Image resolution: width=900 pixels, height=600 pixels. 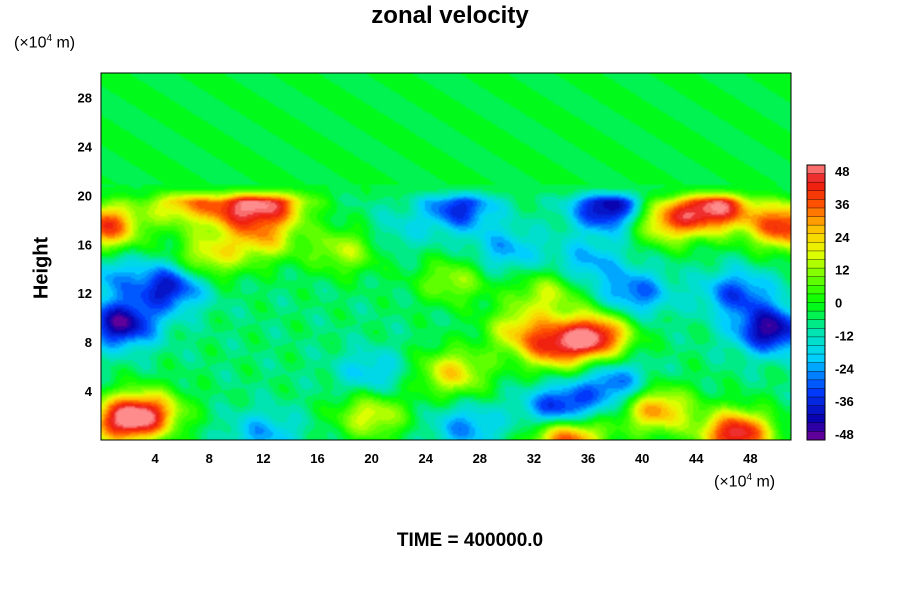 I want to click on x-tick-label: 8, so click(x=209, y=458).